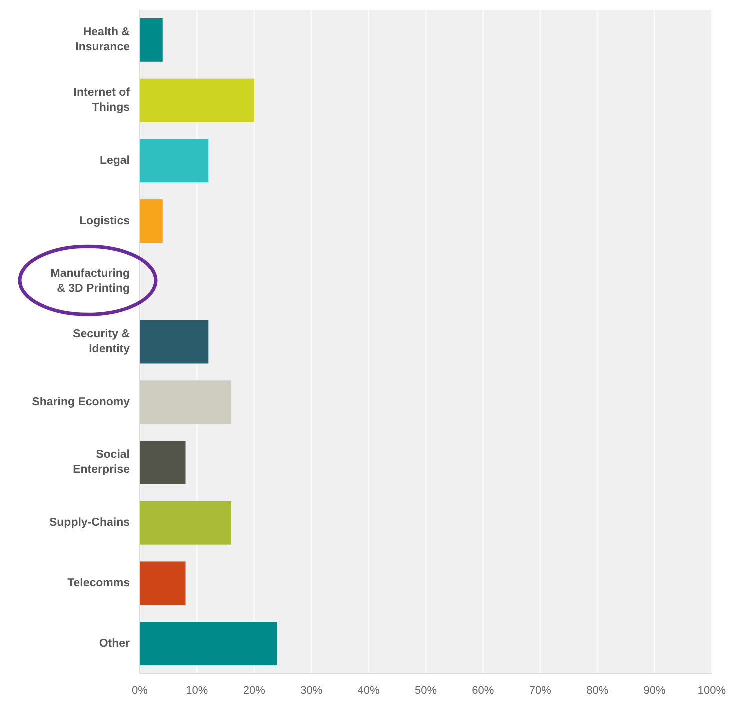 This screenshot has width=738, height=706. Describe the element at coordinates (369, 691) in the screenshot. I see `x-tick-label: 40%` at that location.